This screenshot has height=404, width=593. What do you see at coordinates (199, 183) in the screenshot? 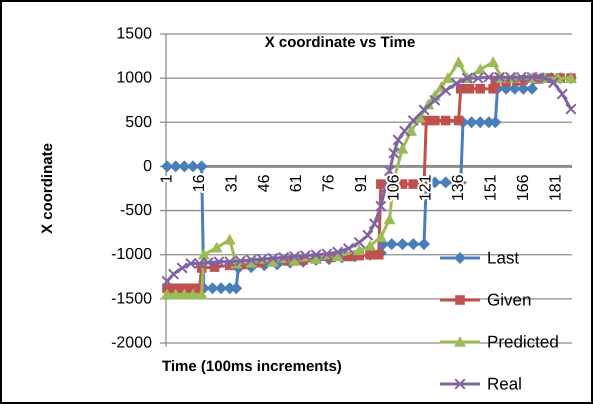
I see `x-tick-label: 16` at bounding box center [199, 183].